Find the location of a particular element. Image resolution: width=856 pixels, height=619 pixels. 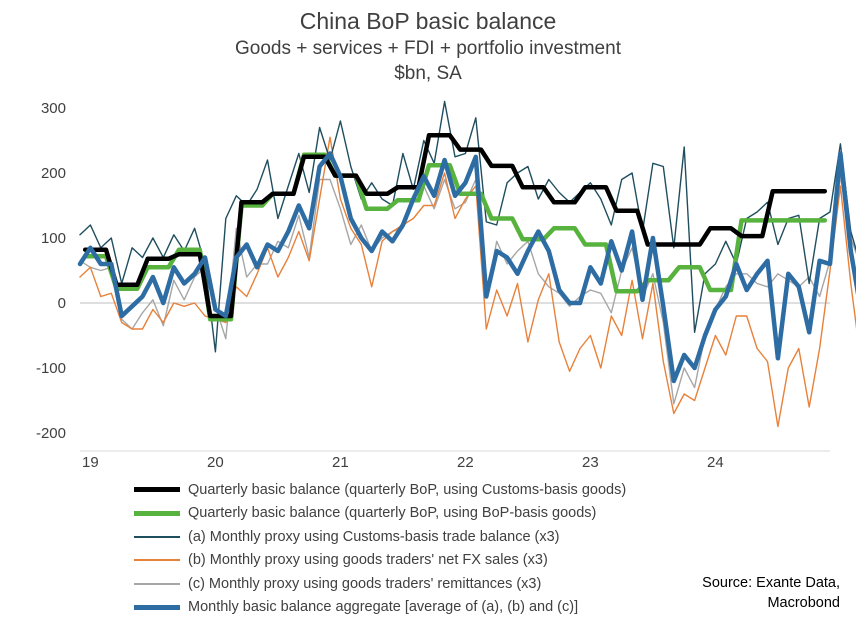

x-tick-label: 21 is located at coordinates (340, 462).